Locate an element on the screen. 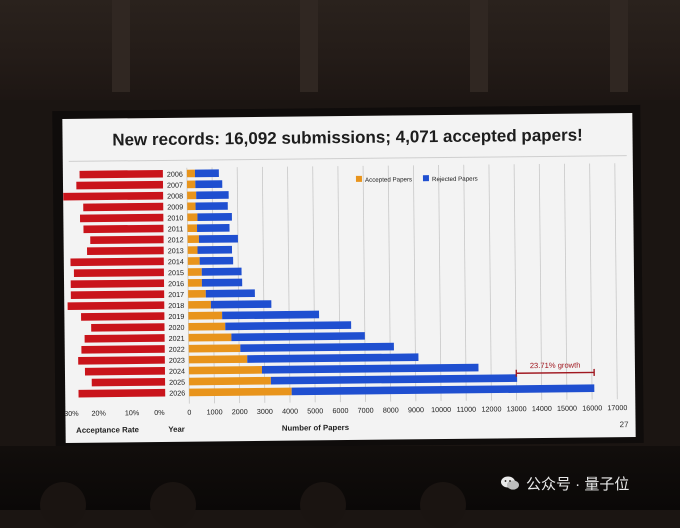 Image resolution: width=680 pixels, height=528 pixels. year-label: 2026 is located at coordinates (177, 393).